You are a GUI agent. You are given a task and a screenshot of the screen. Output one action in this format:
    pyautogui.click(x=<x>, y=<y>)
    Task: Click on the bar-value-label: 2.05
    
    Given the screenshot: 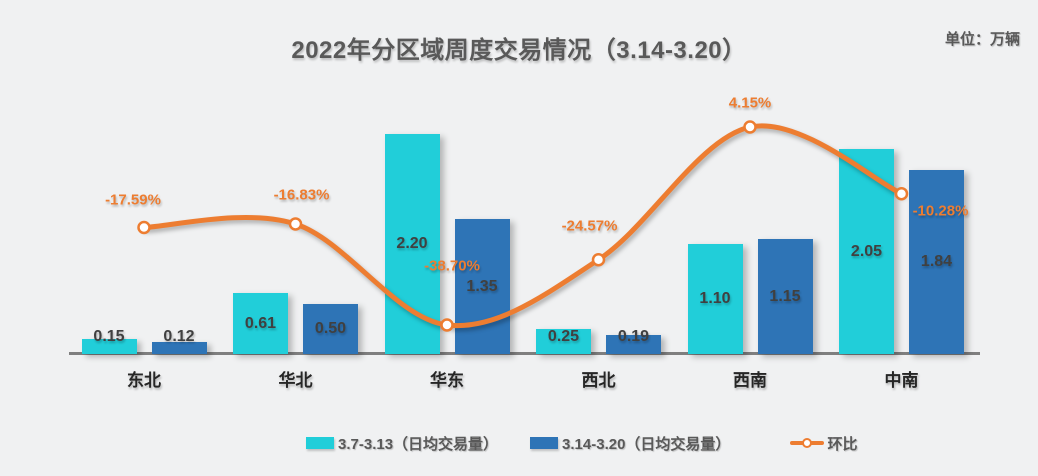 What is the action you would take?
    pyautogui.click(x=866, y=251)
    